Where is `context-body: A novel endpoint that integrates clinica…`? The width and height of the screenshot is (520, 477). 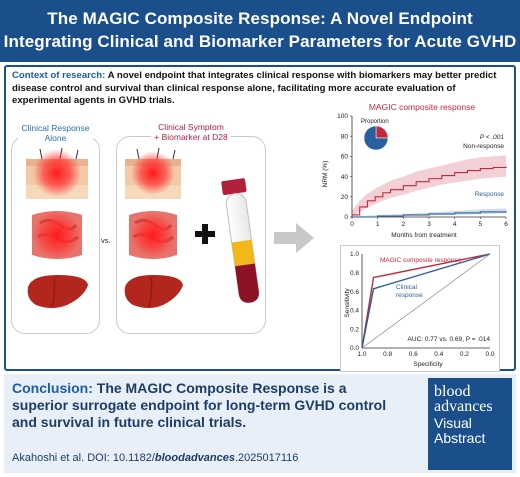
context-body: A novel endpoint that integrates clinica… is located at coordinates (254, 88).